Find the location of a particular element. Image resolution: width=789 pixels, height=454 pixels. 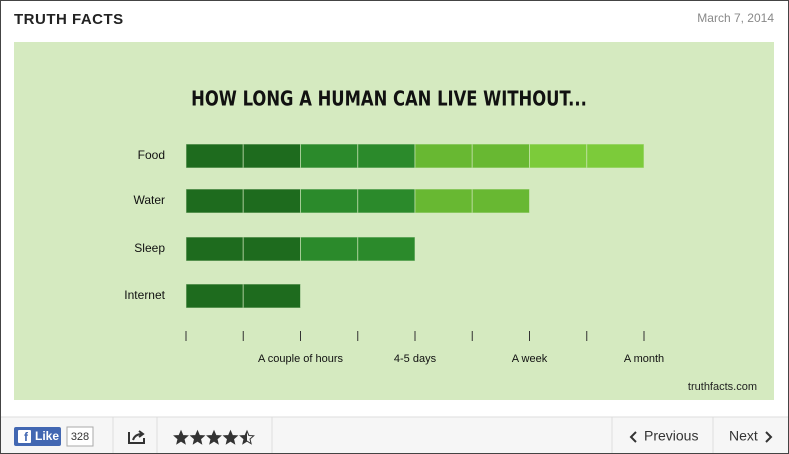

x-tick-label: 4-5 days is located at coordinates (415, 359).